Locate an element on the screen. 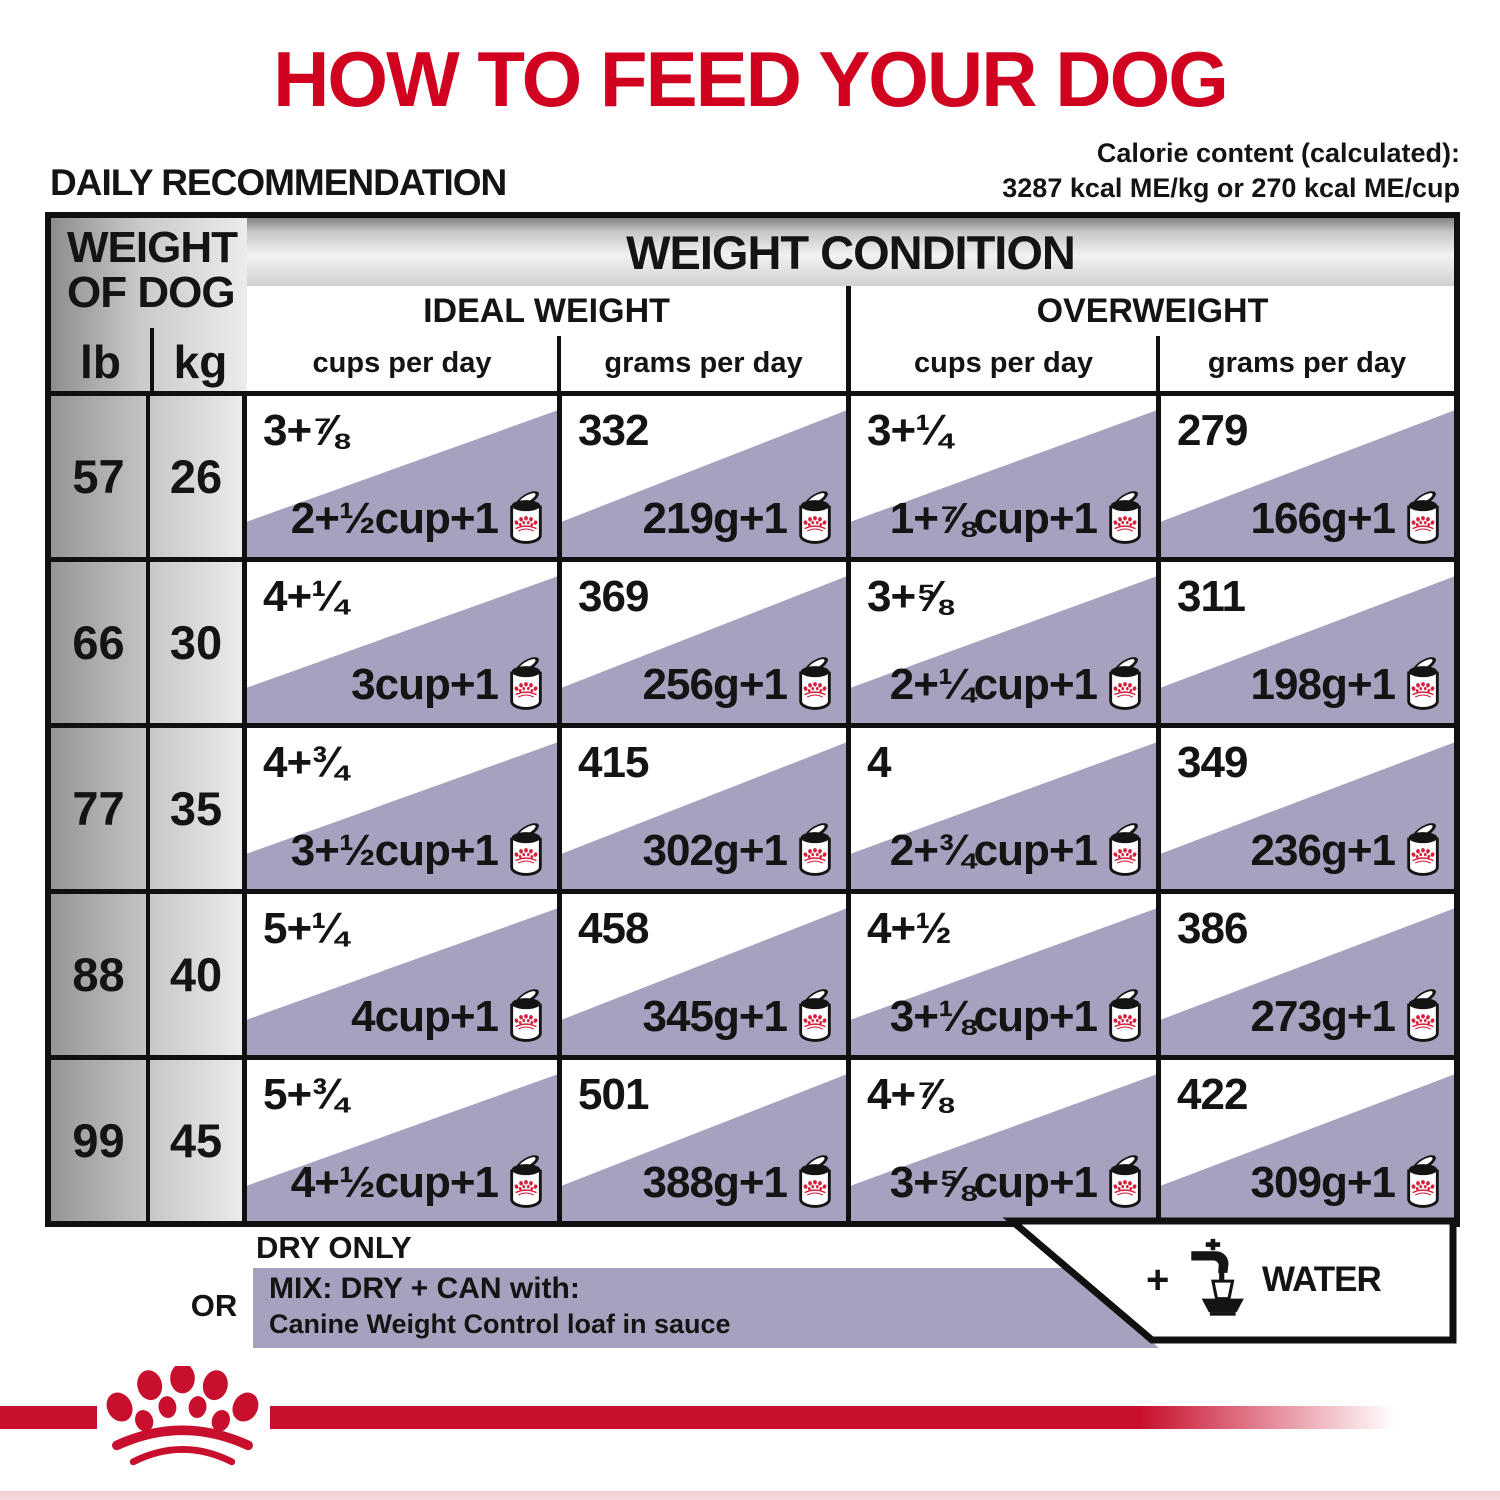 Image resolution: width=1500 pixels, height=1500 pixels. mix-value: 3cup+1 is located at coordinates (449, 685).